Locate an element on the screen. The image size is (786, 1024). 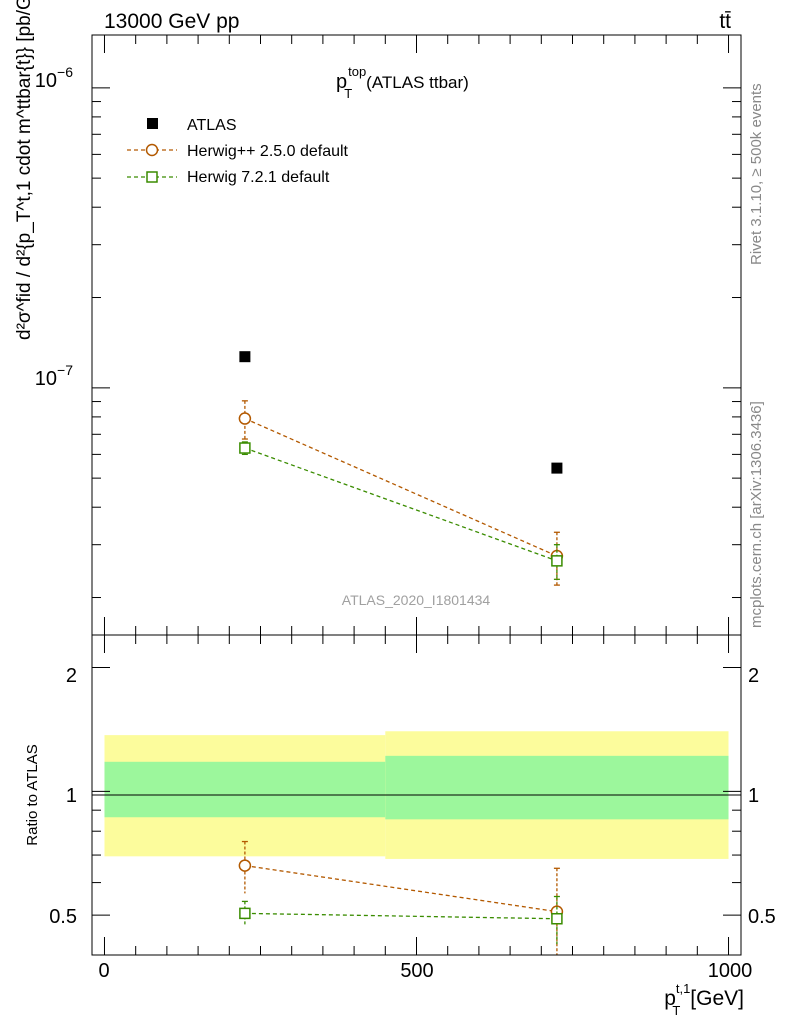
data-point-herwigpp is located at coordinates (245, 418).